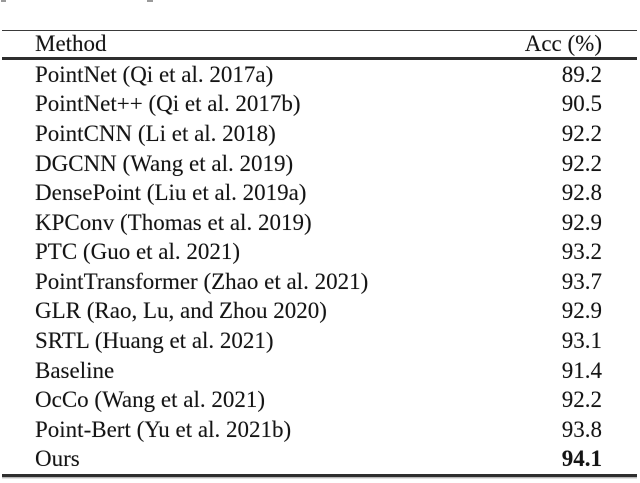 The image size is (640, 483). I want to click on acc-cell: 94.1, so click(581, 459).